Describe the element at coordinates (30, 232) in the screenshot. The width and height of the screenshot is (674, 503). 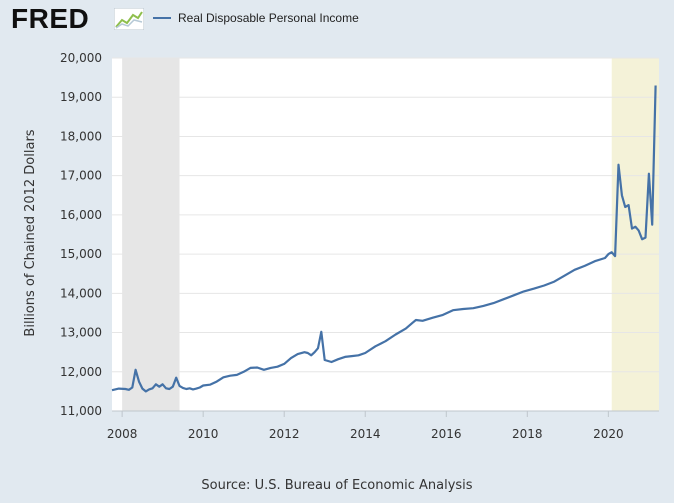
I see `y-axis-label: Billions of Chained 2012 Dollars` at that location.